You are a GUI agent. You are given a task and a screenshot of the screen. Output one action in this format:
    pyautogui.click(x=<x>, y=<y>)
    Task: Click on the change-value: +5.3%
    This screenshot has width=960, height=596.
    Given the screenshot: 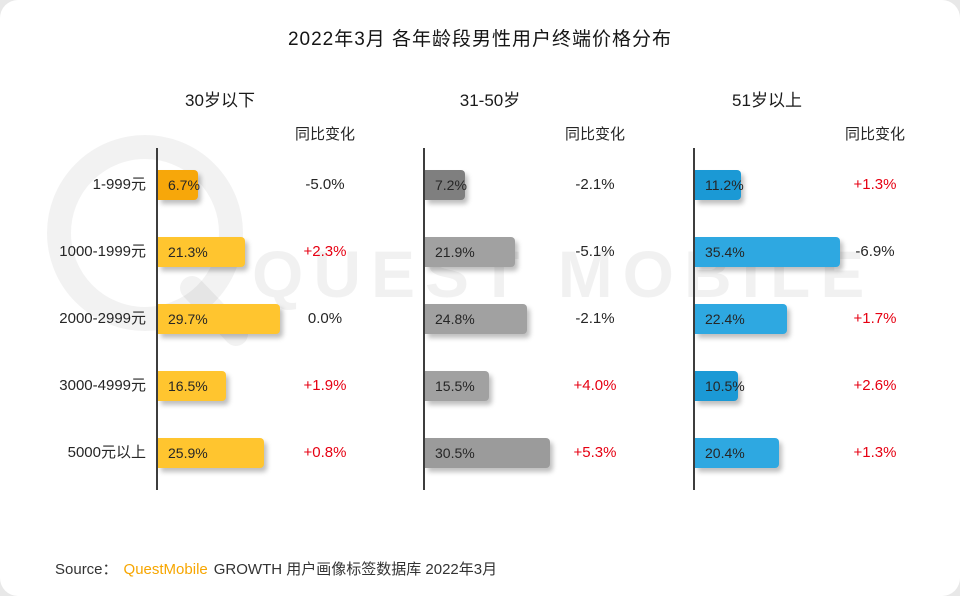 What is the action you would take?
    pyautogui.click(x=595, y=452)
    